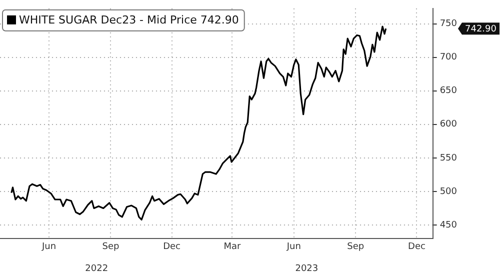 This screenshot has width=500, height=274. I want to click on y-tick-label: 650, so click(449, 91).